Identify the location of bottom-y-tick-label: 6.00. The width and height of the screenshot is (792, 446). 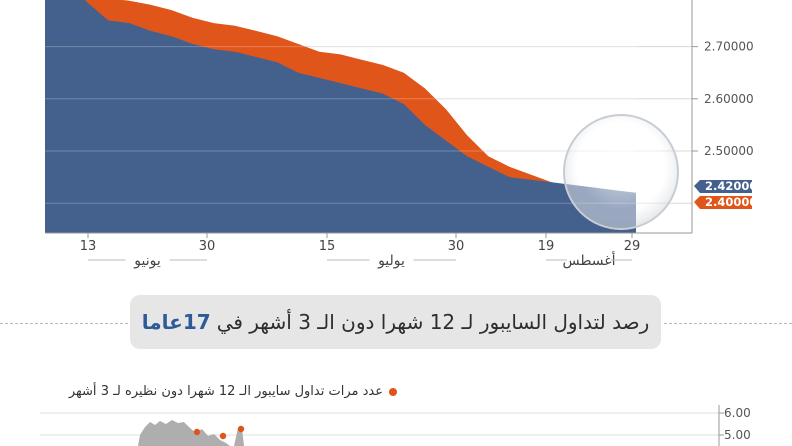
(737, 413).